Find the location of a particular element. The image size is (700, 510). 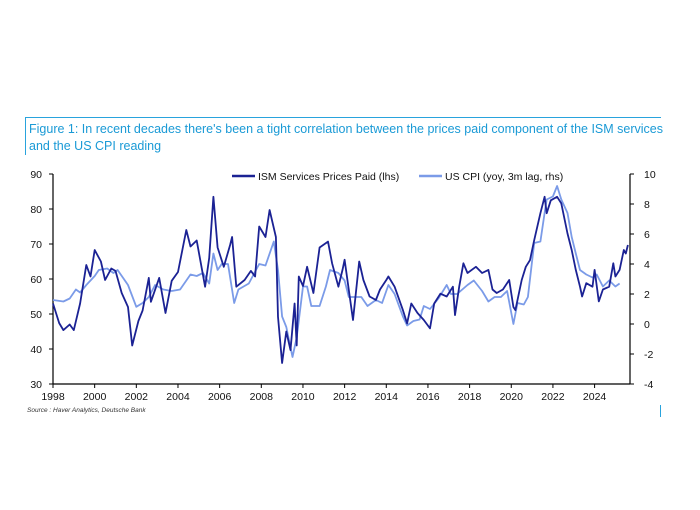

x-tick-label: 2024 is located at coordinates (595, 397).